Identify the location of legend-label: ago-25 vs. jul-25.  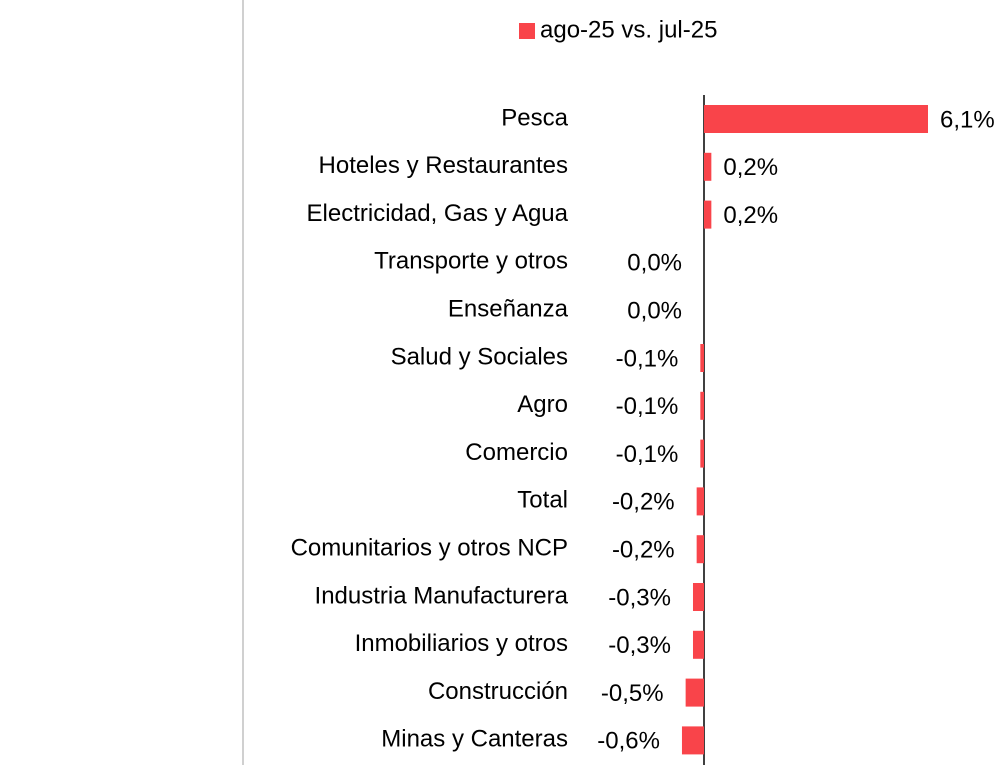
(628, 29).